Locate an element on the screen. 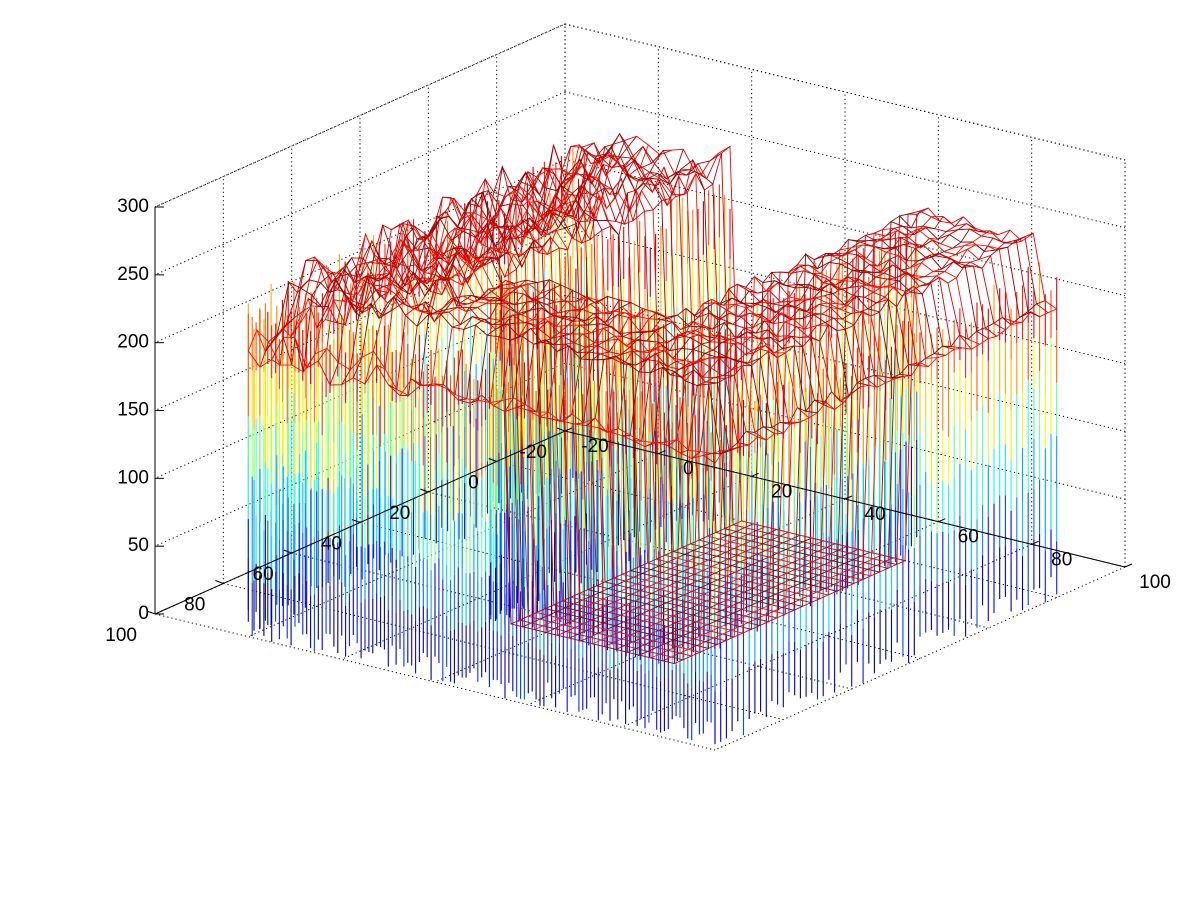  z-tick-label: 300 is located at coordinates (133, 206).